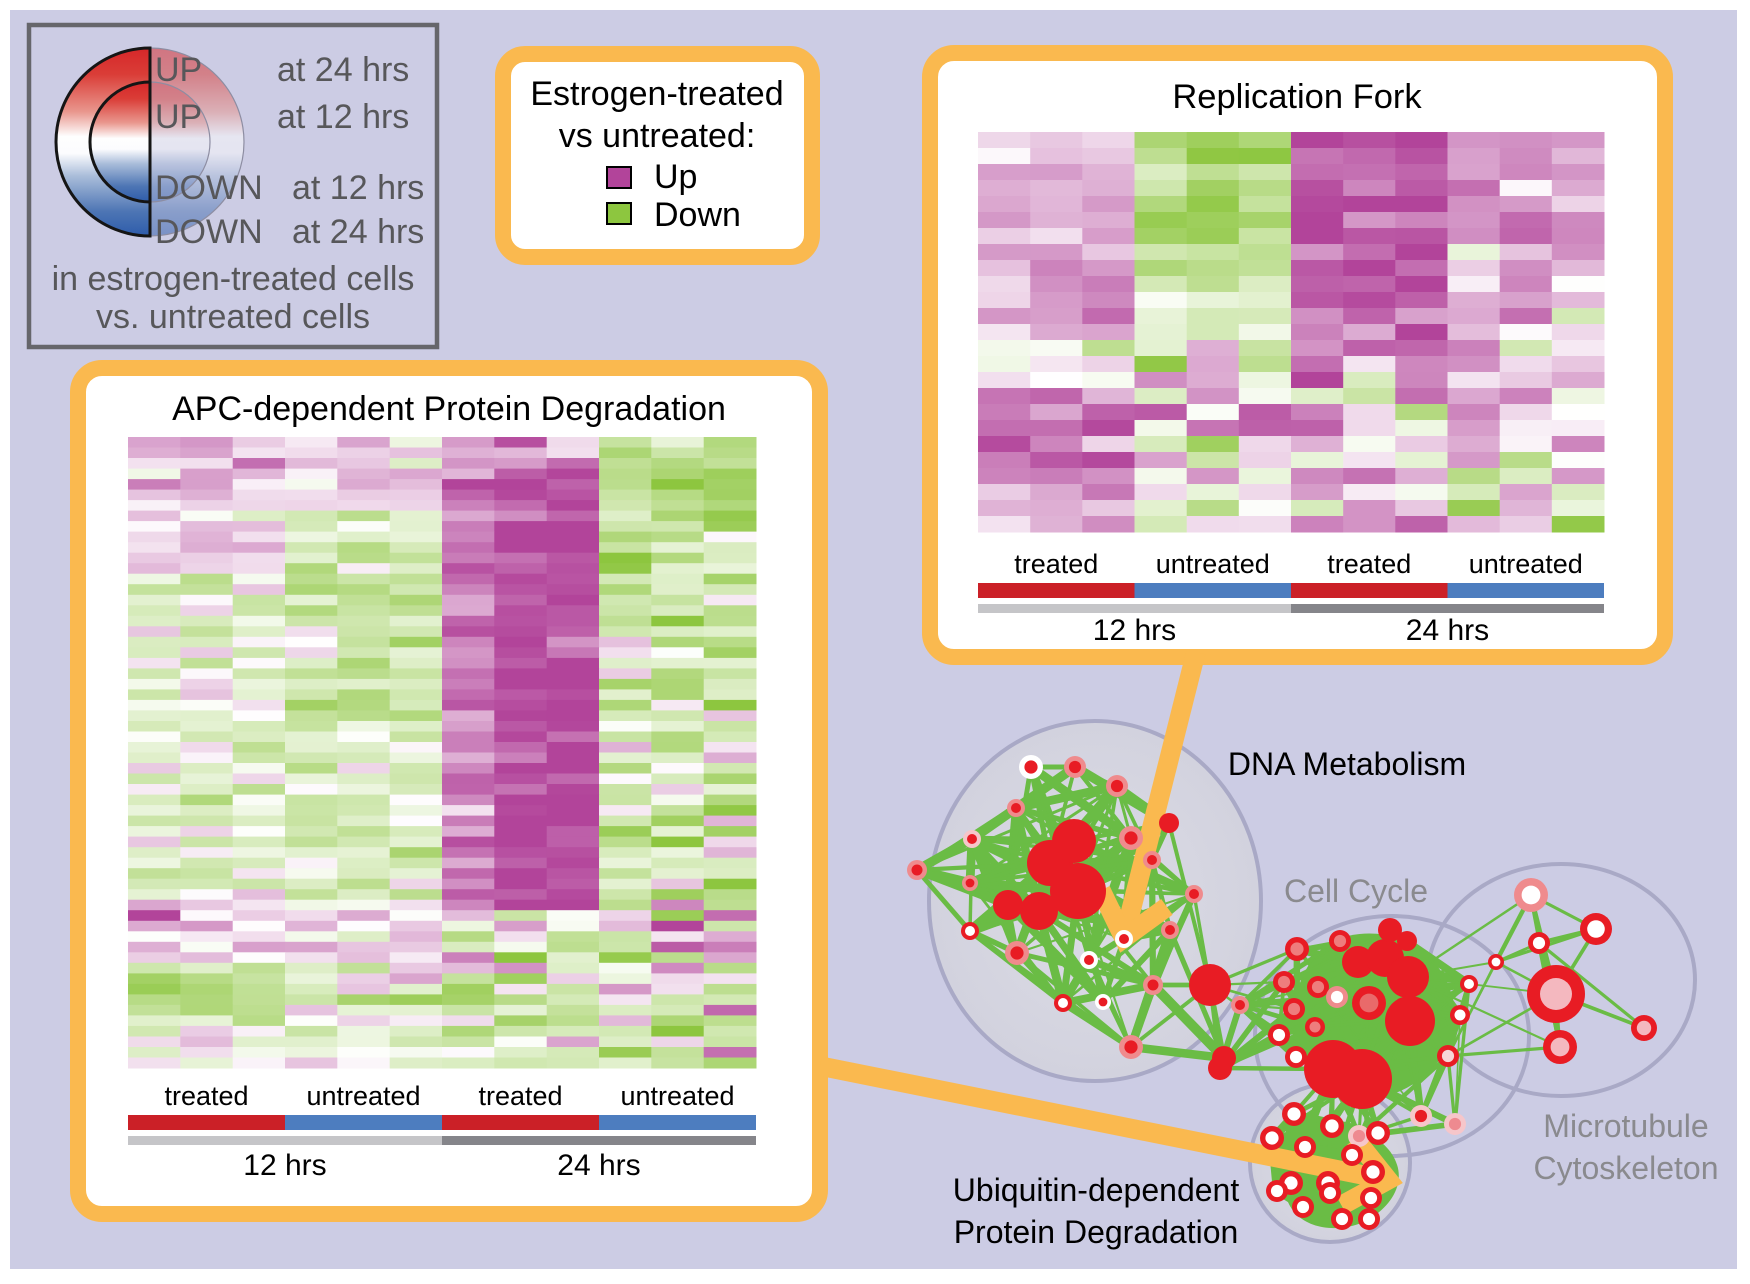  What do you see at coordinates (1297, 97) in the screenshot?
I see `svg-text: Replication Fork` at bounding box center [1297, 97].